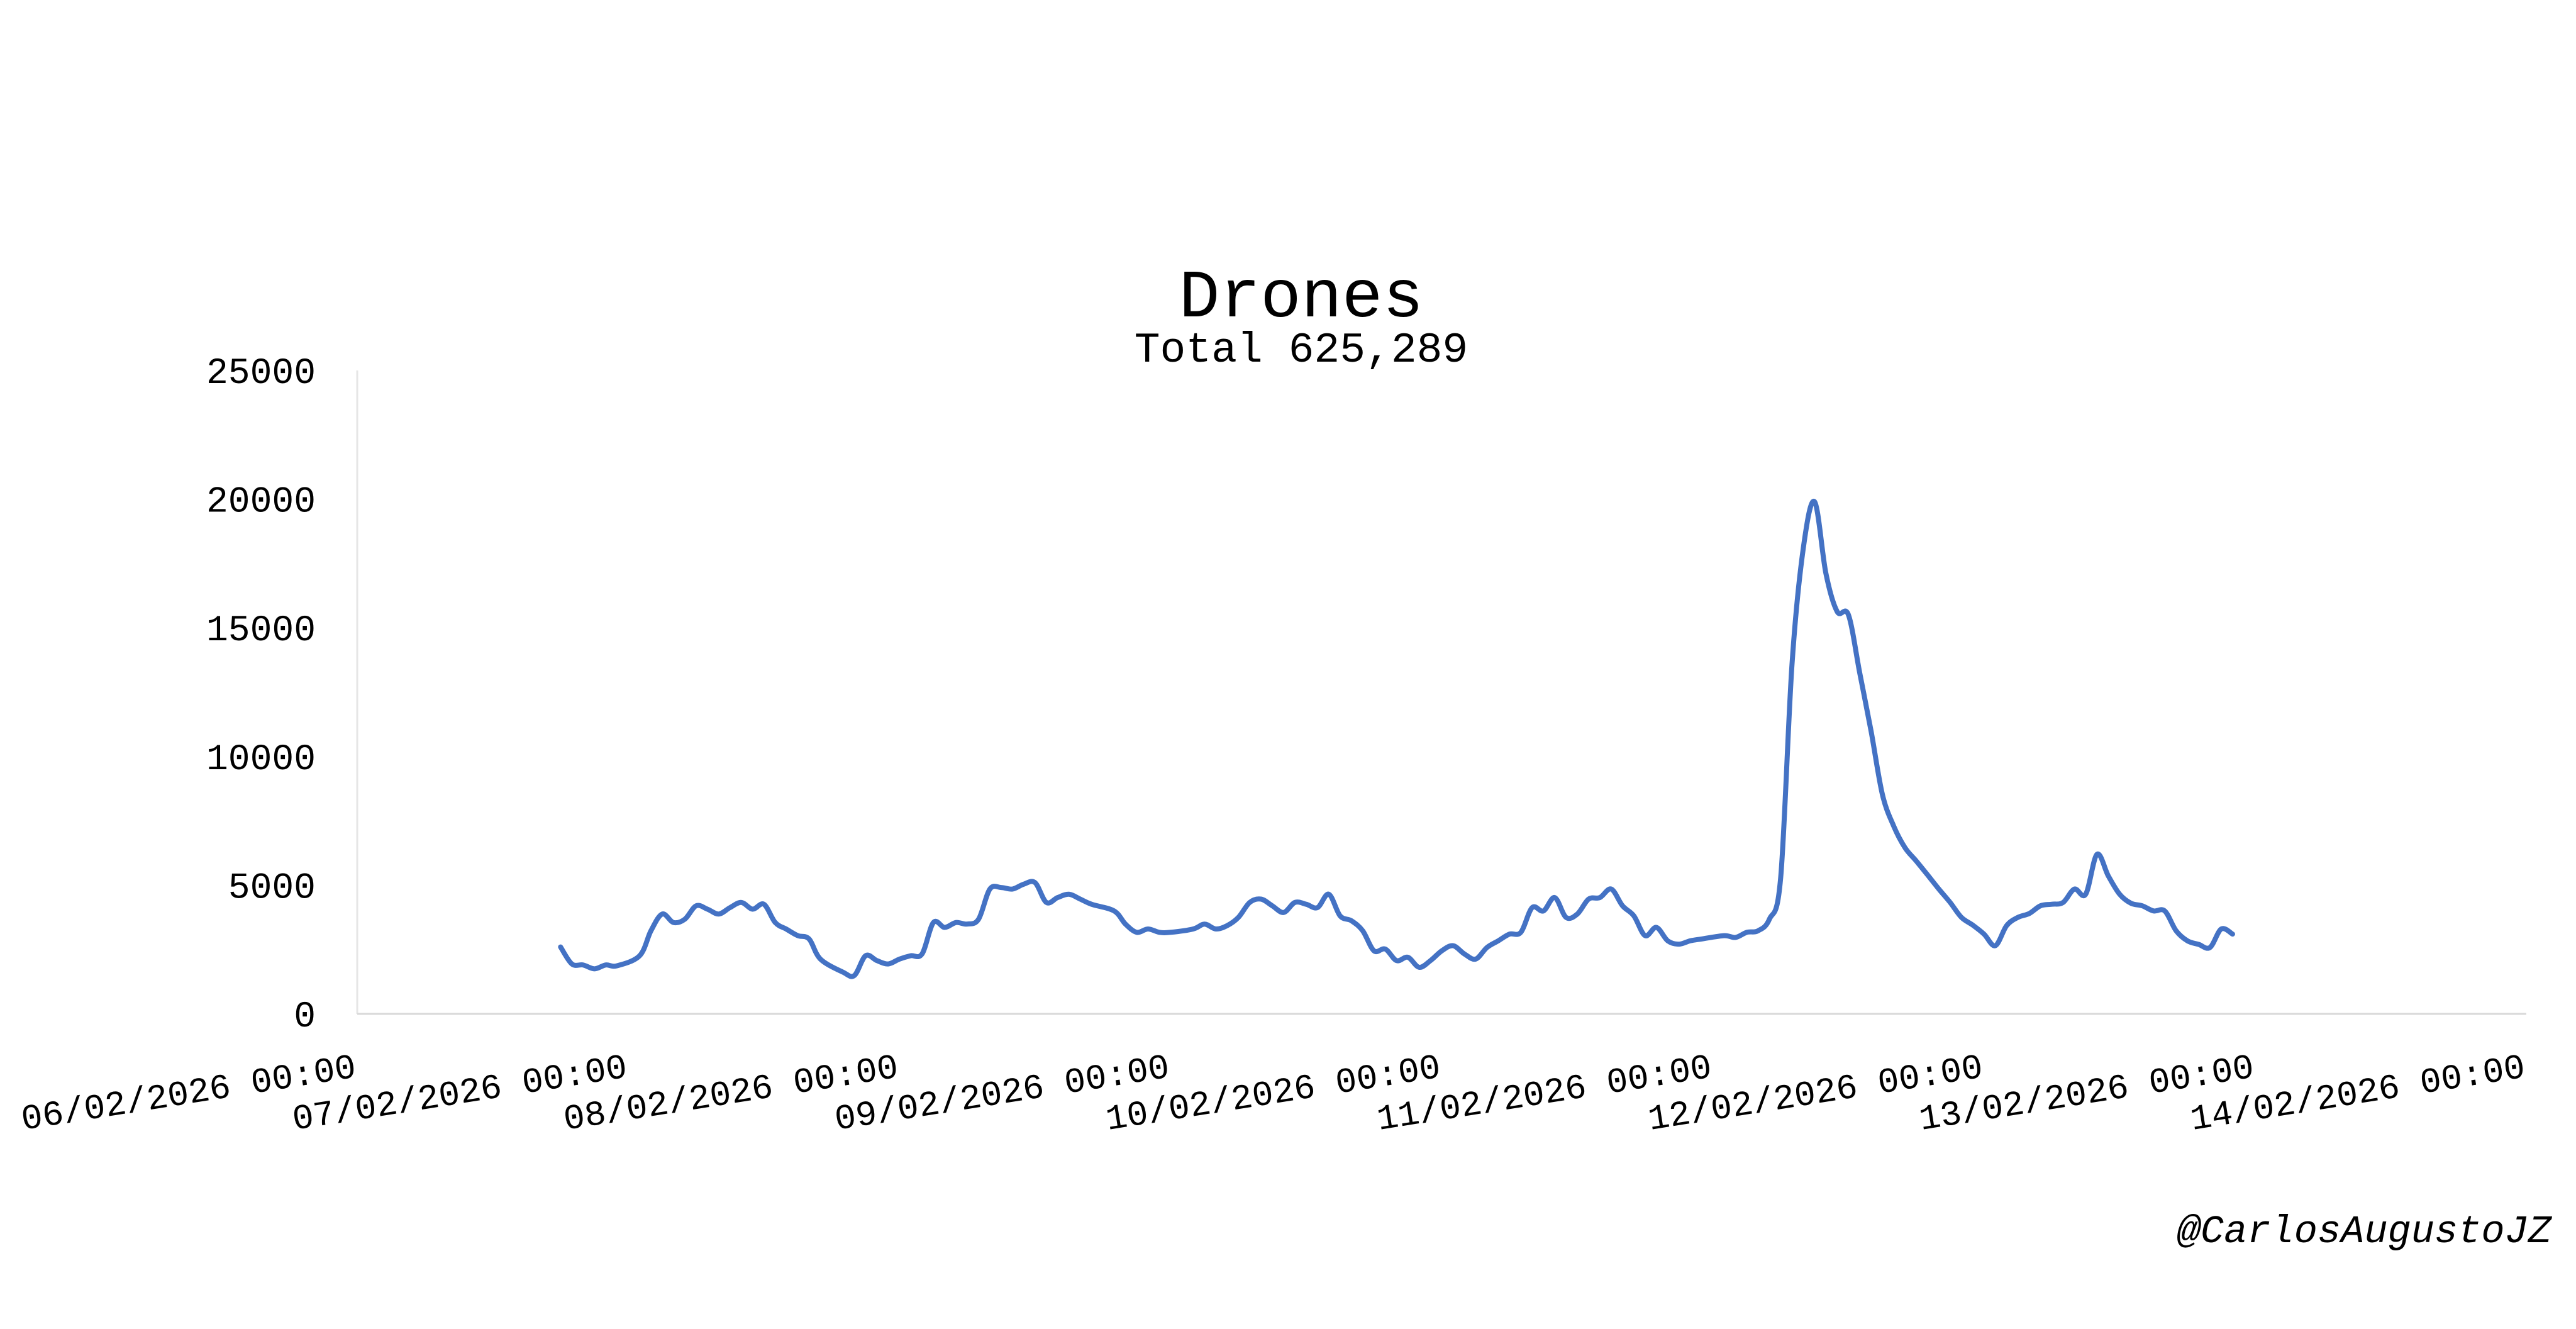 This screenshot has height=1329, width=2576. What do you see at coordinates (305, 1018) in the screenshot?
I see `y-tick-label: 0` at bounding box center [305, 1018].